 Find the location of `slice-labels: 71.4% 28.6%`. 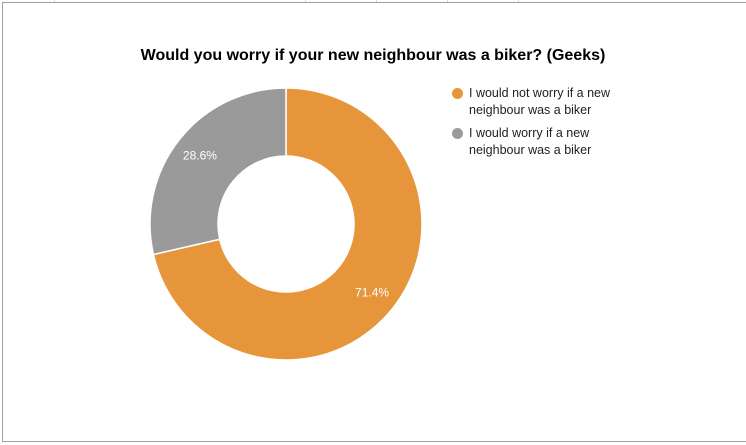

slice-labels: 71.4% 28.6% is located at coordinates (286, 223).